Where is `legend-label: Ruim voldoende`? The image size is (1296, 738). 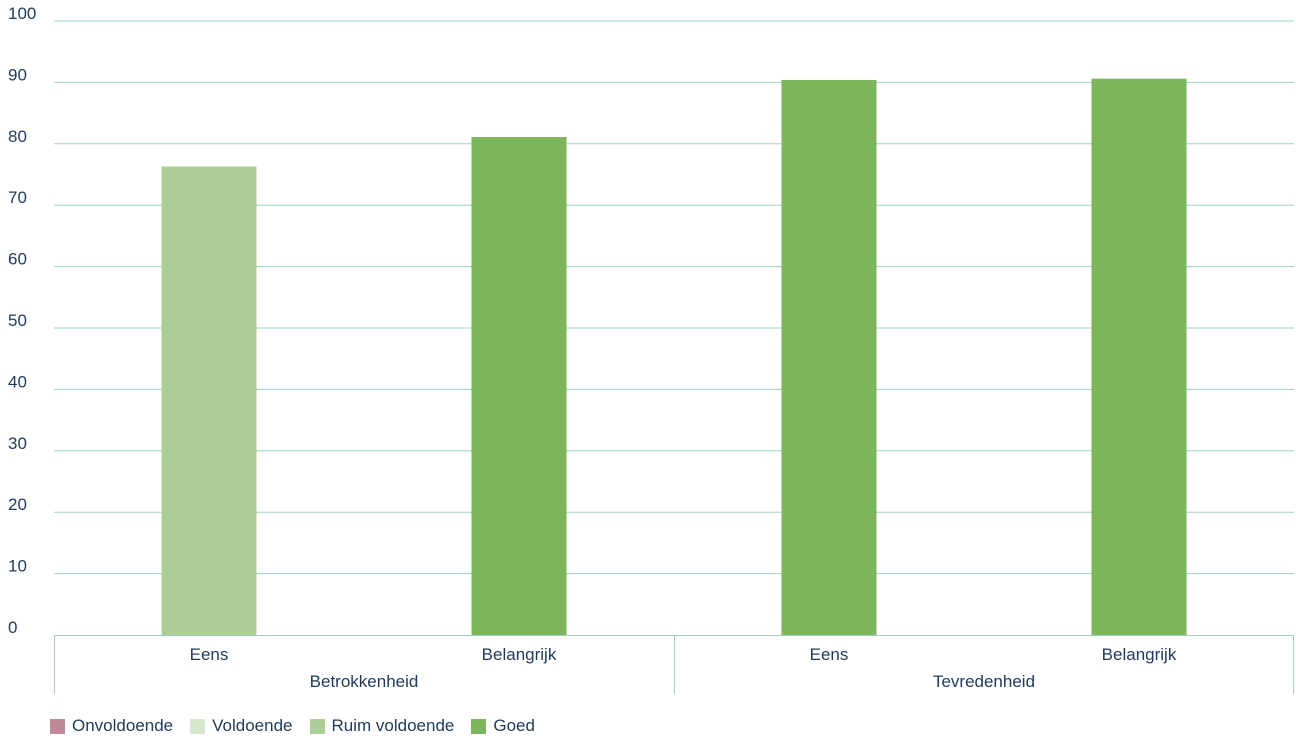 legend-label: Ruim voldoende is located at coordinates (393, 725).